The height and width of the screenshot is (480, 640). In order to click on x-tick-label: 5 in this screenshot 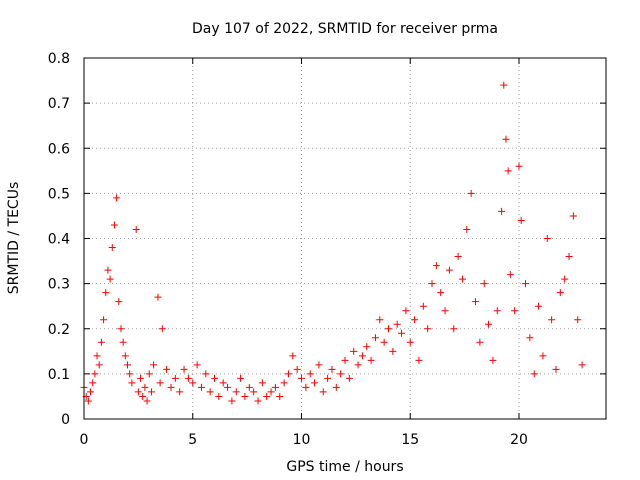, I will do `click(192, 440)`.